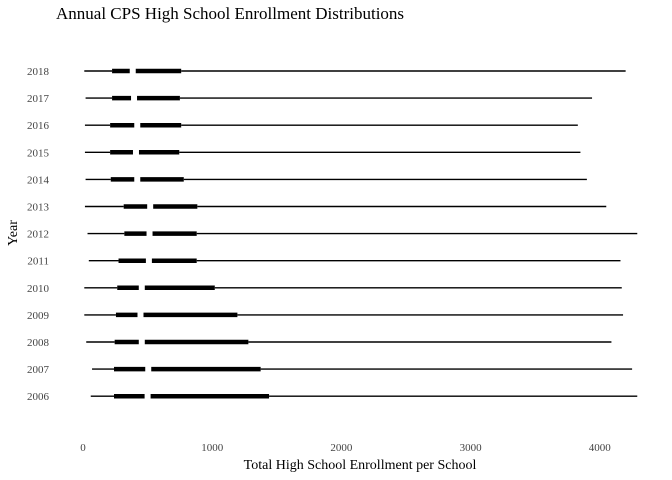 This screenshot has width=672, height=480. What do you see at coordinates (38, 343) in the screenshot?
I see `y-tick-label: 2008` at bounding box center [38, 343].